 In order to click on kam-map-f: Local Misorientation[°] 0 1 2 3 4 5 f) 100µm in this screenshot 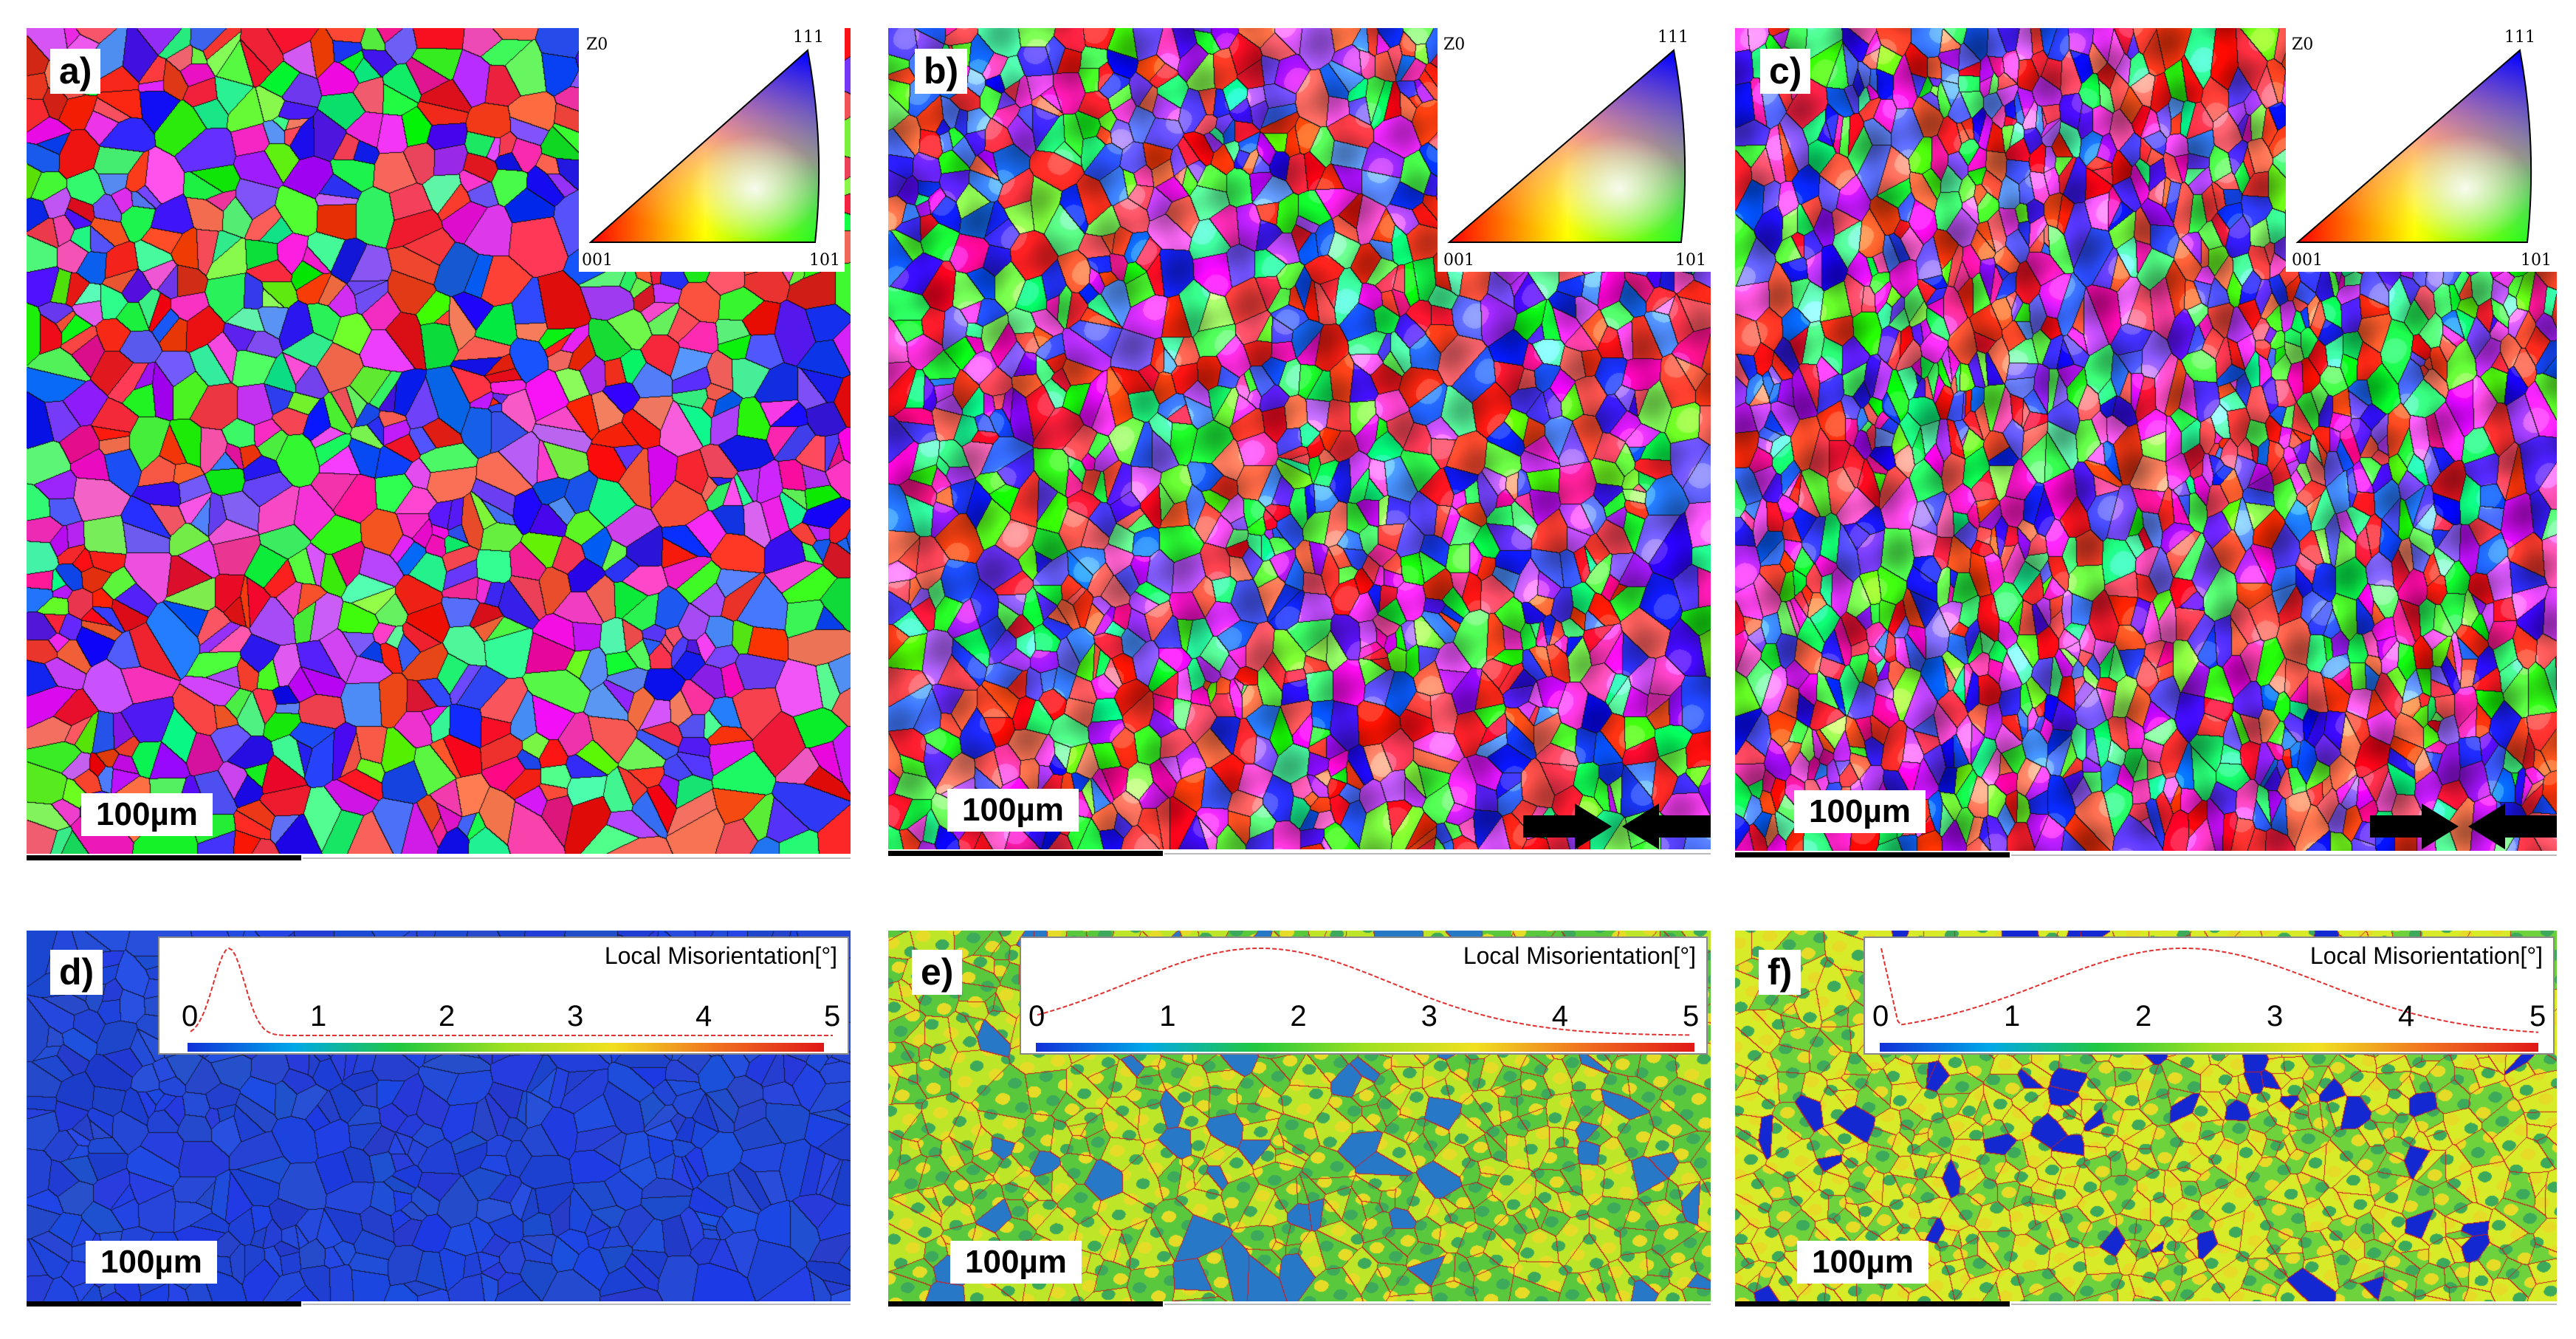, I will do `click(2146, 1116)`.